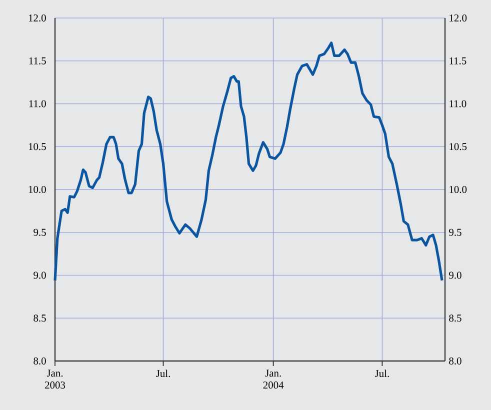  What do you see at coordinates (37, 190) in the screenshot?
I see `y-tick-label: 10.0` at bounding box center [37, 190].